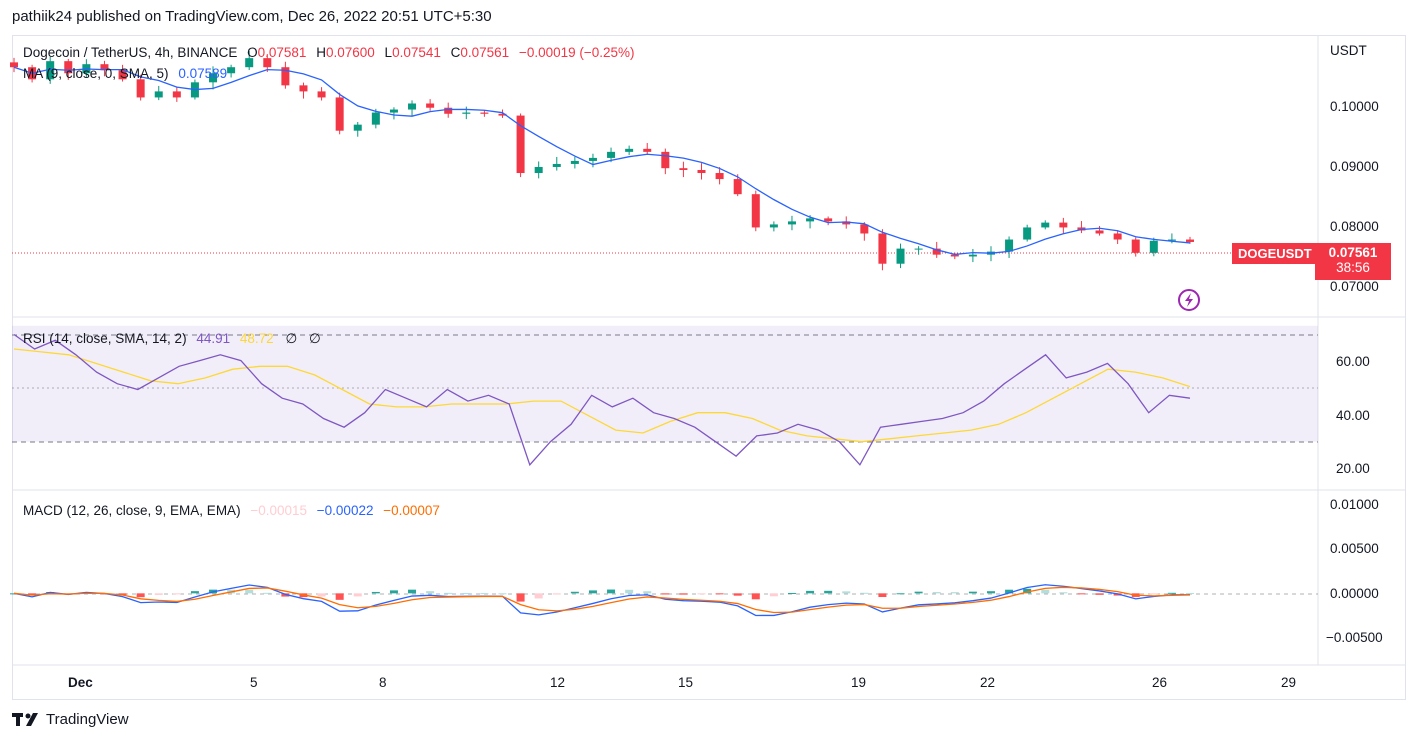  What do you see at coordinates (1353, 361) in the screenshot?
I see `rsi-tick: 60.00` at bounding box center [1353, 361].